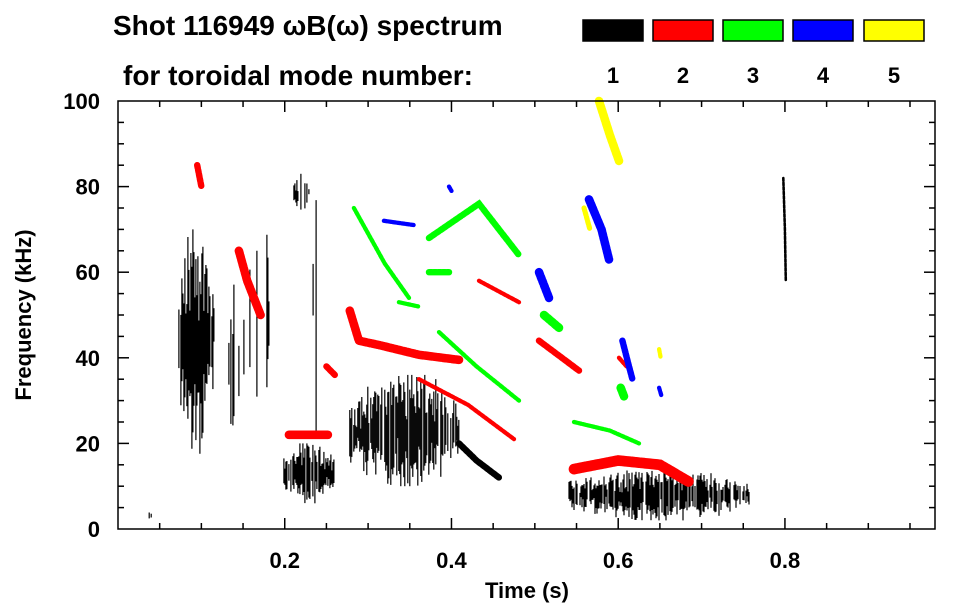 This screenshot has height=615, width=963. What do you see at coordinates (88, 443) in the screenshot?
I see `y-tick-label: 20` at bounding box center [88, 443].